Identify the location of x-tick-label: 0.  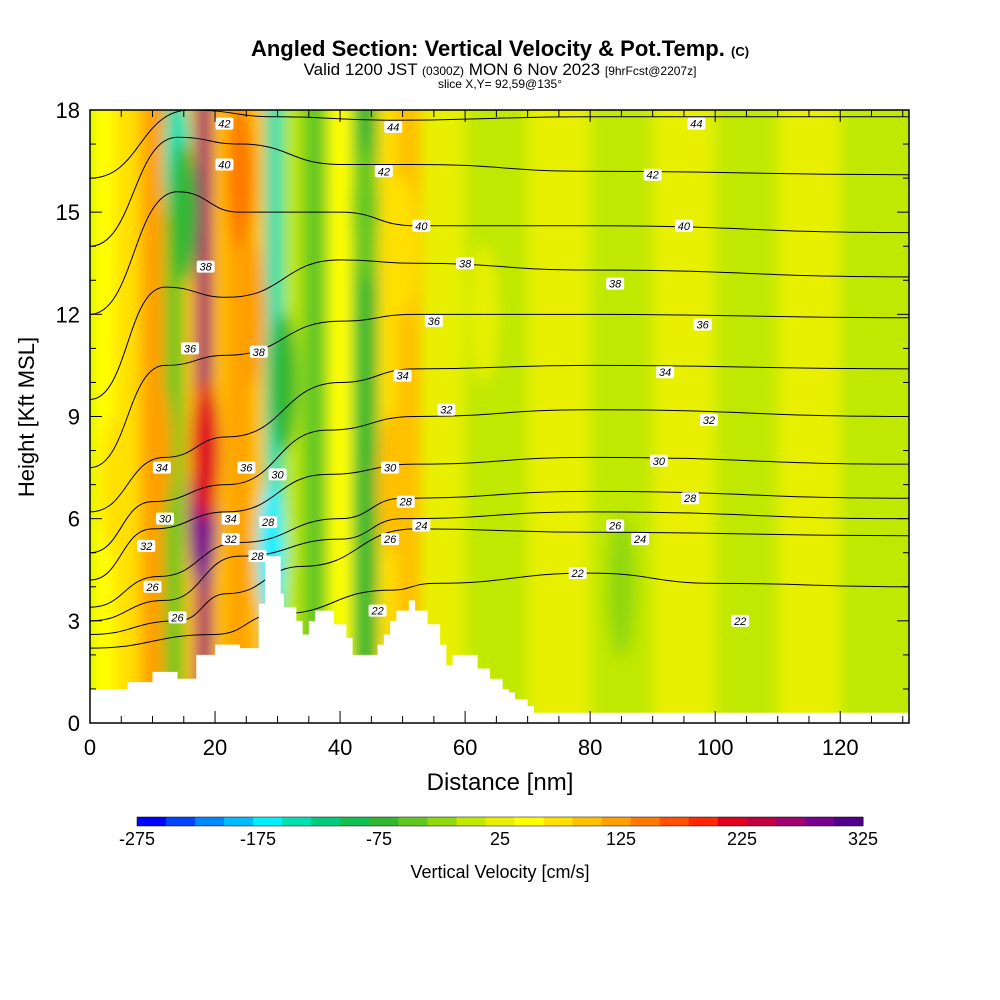
(90, 747).